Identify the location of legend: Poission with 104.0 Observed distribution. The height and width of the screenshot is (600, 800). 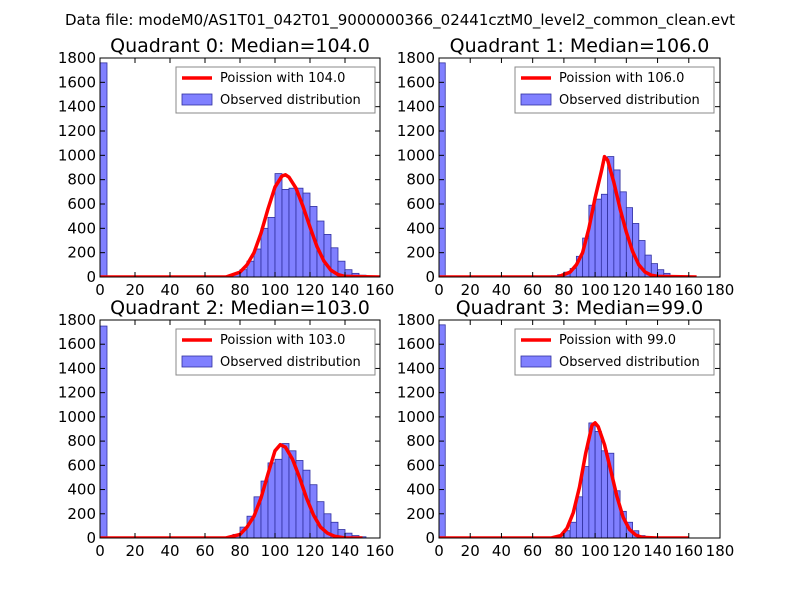
(275, 90).